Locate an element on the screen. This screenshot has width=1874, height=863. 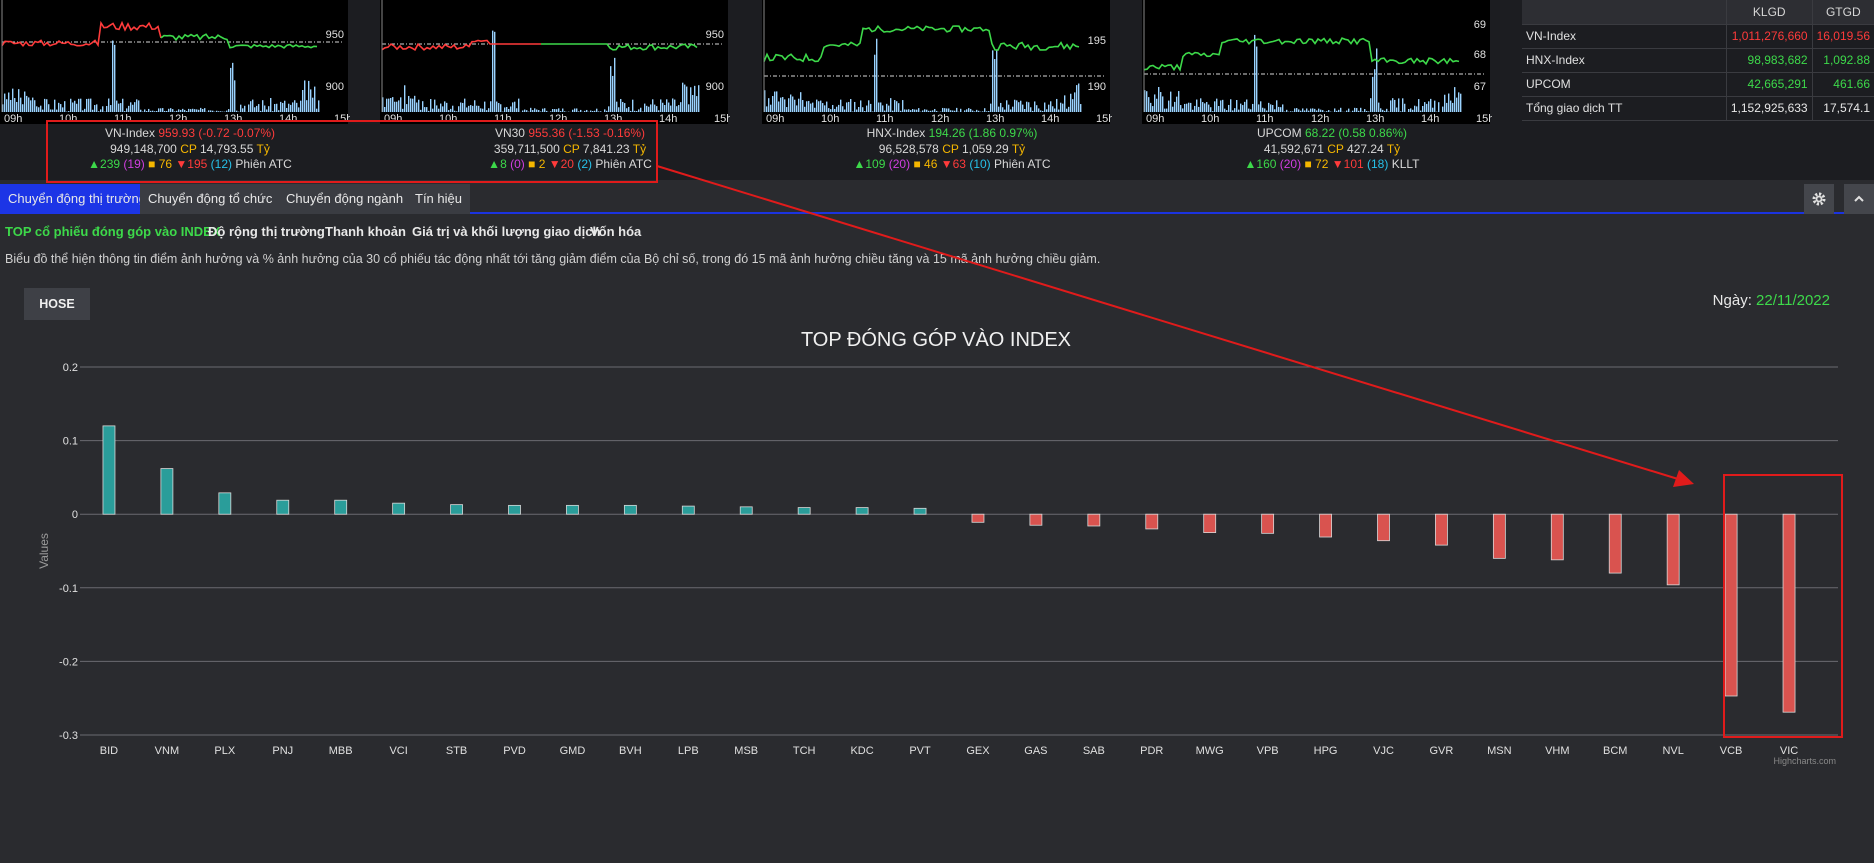
bar-msb is located at coordinates (746, 510).